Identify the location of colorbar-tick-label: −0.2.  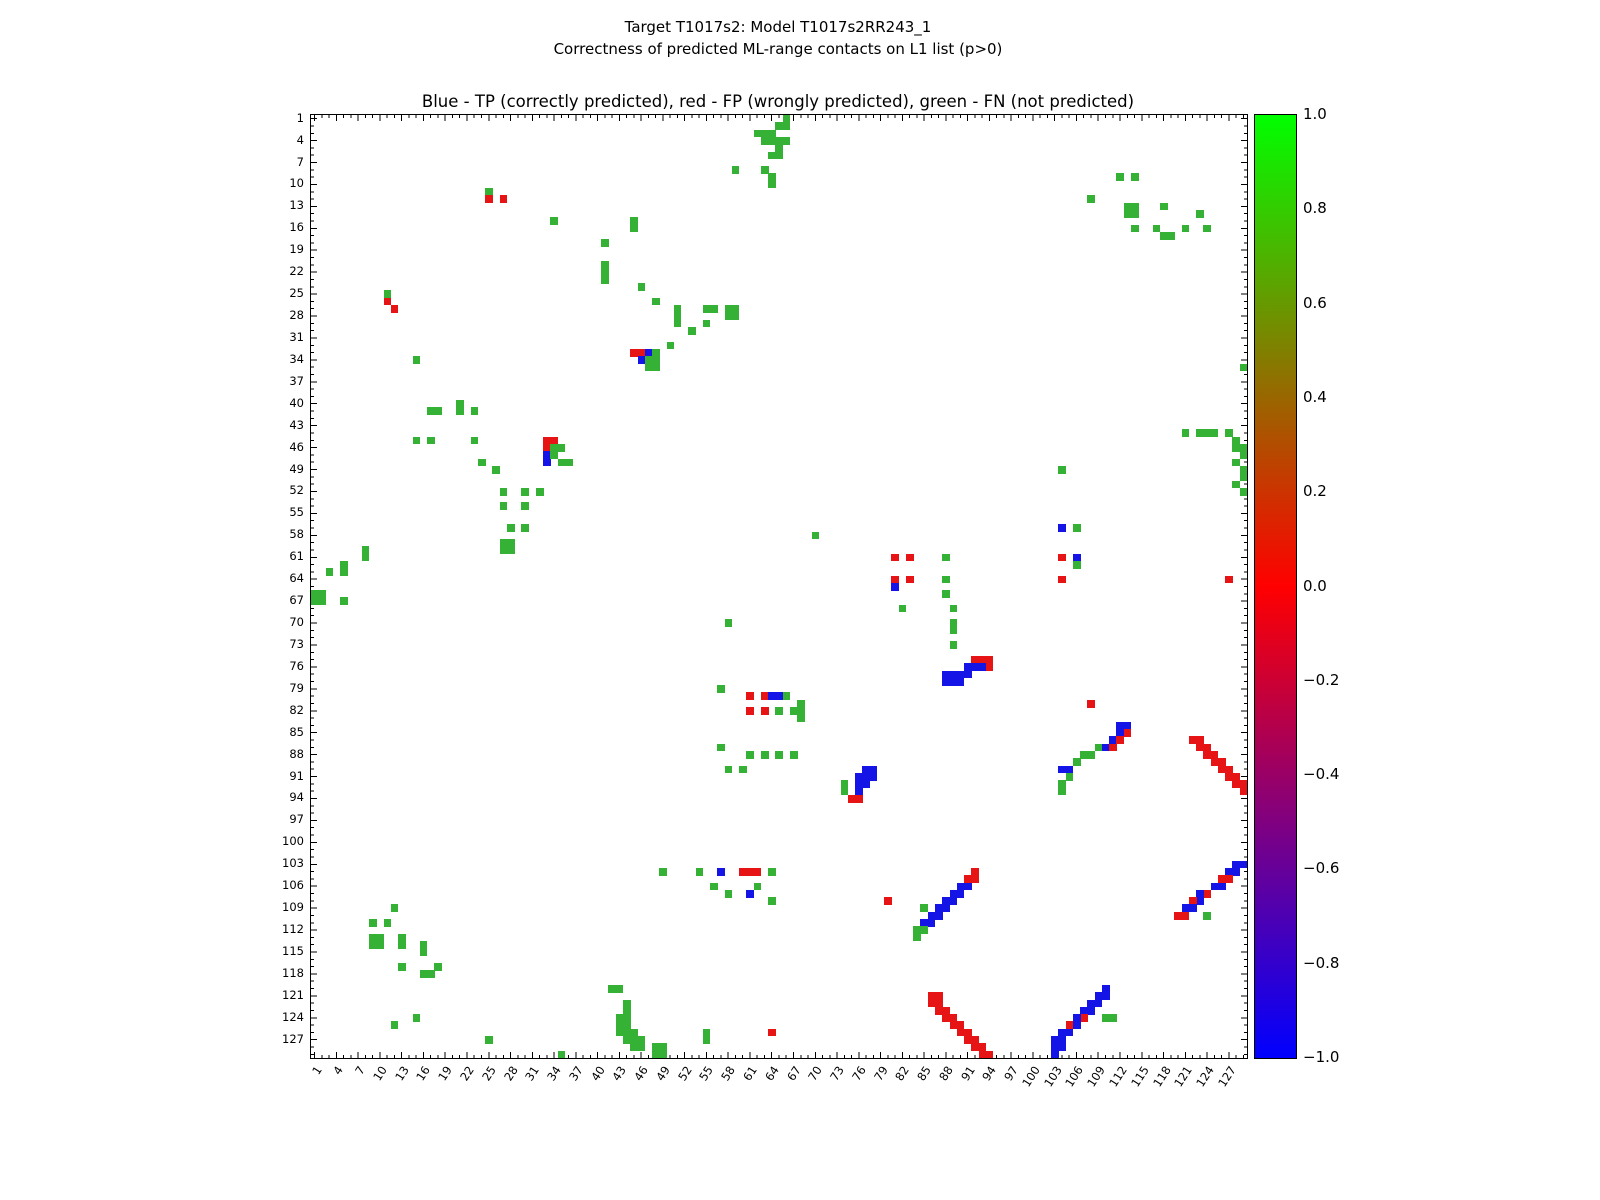
(1321, 679).